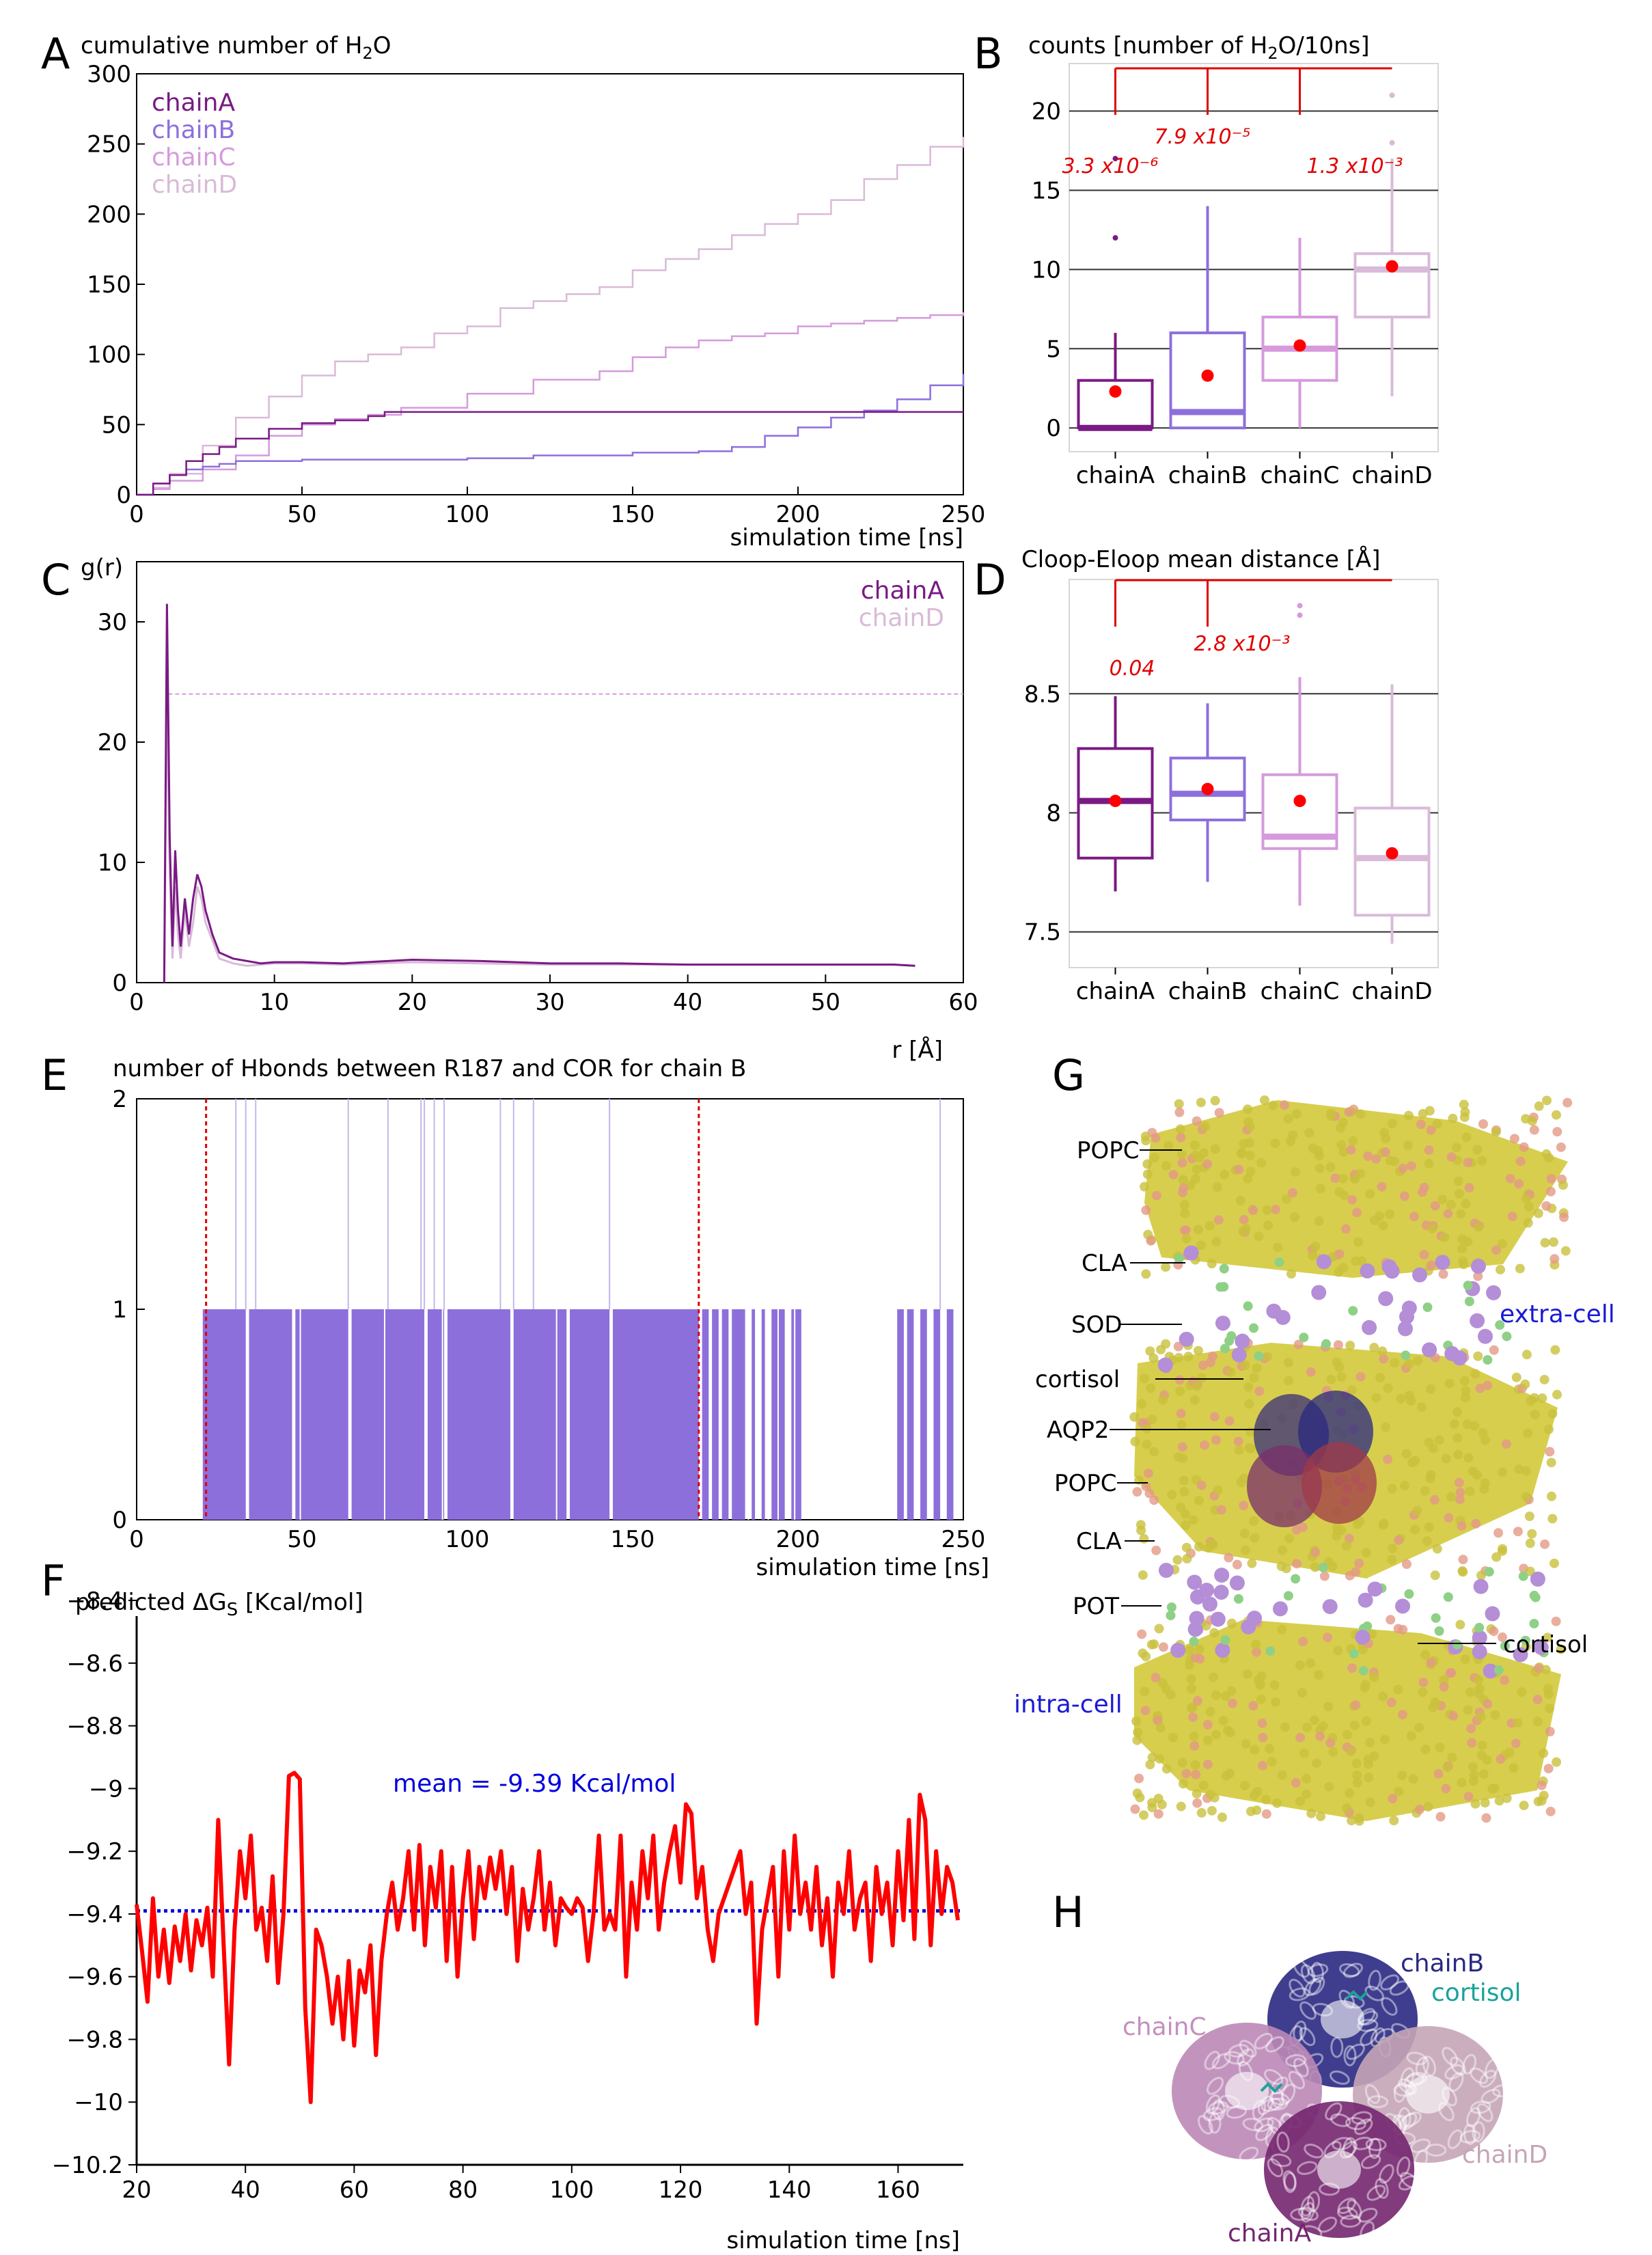 This screenshot has width=1652, height=2255. I want to click on tetramer-chaina, so click(1341, 2171).